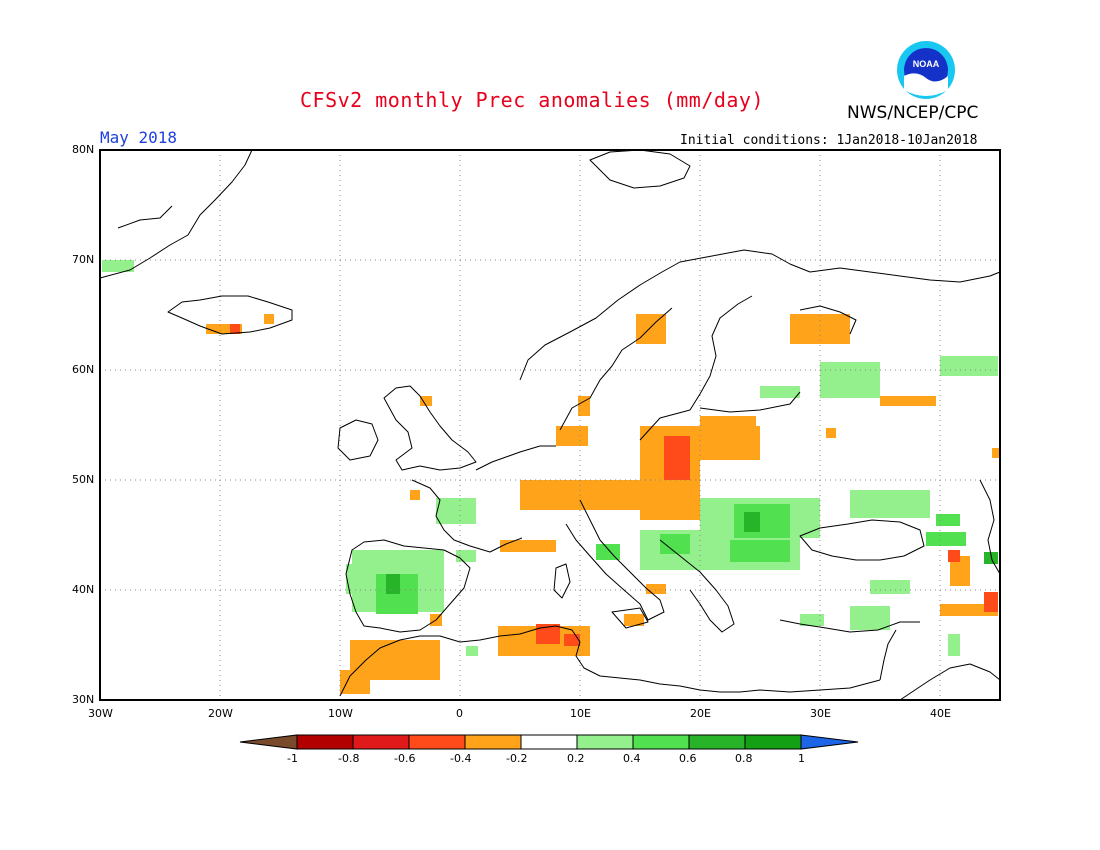 The image size is (1100, 850). Describe the element at coordinates (268, 742) in the screenshot. I see `colorbar-low-arrow` at that location.